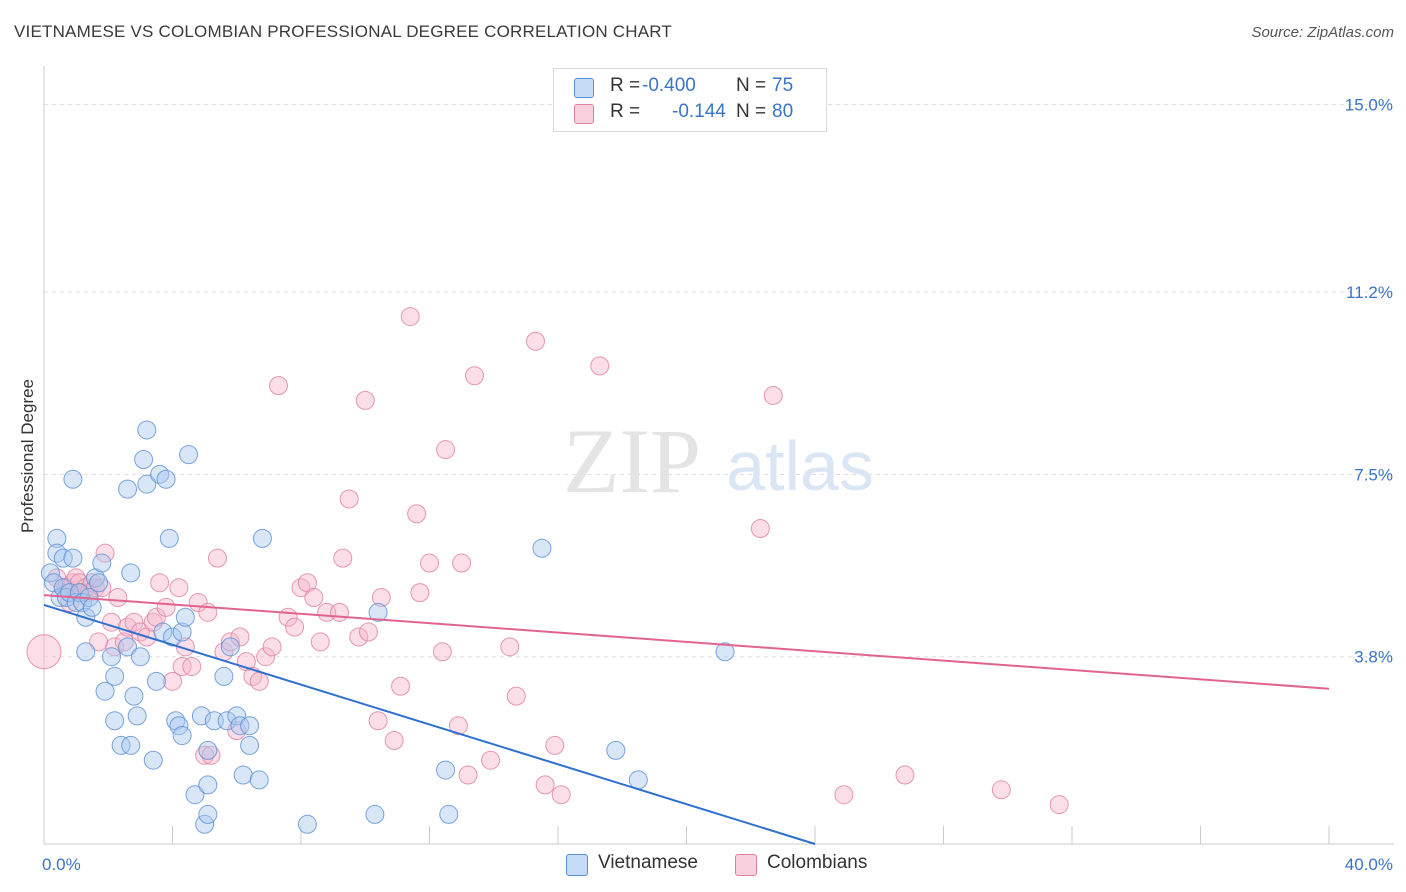  I want to click on y-tick-label: 15.0%, so click(1369, 105).